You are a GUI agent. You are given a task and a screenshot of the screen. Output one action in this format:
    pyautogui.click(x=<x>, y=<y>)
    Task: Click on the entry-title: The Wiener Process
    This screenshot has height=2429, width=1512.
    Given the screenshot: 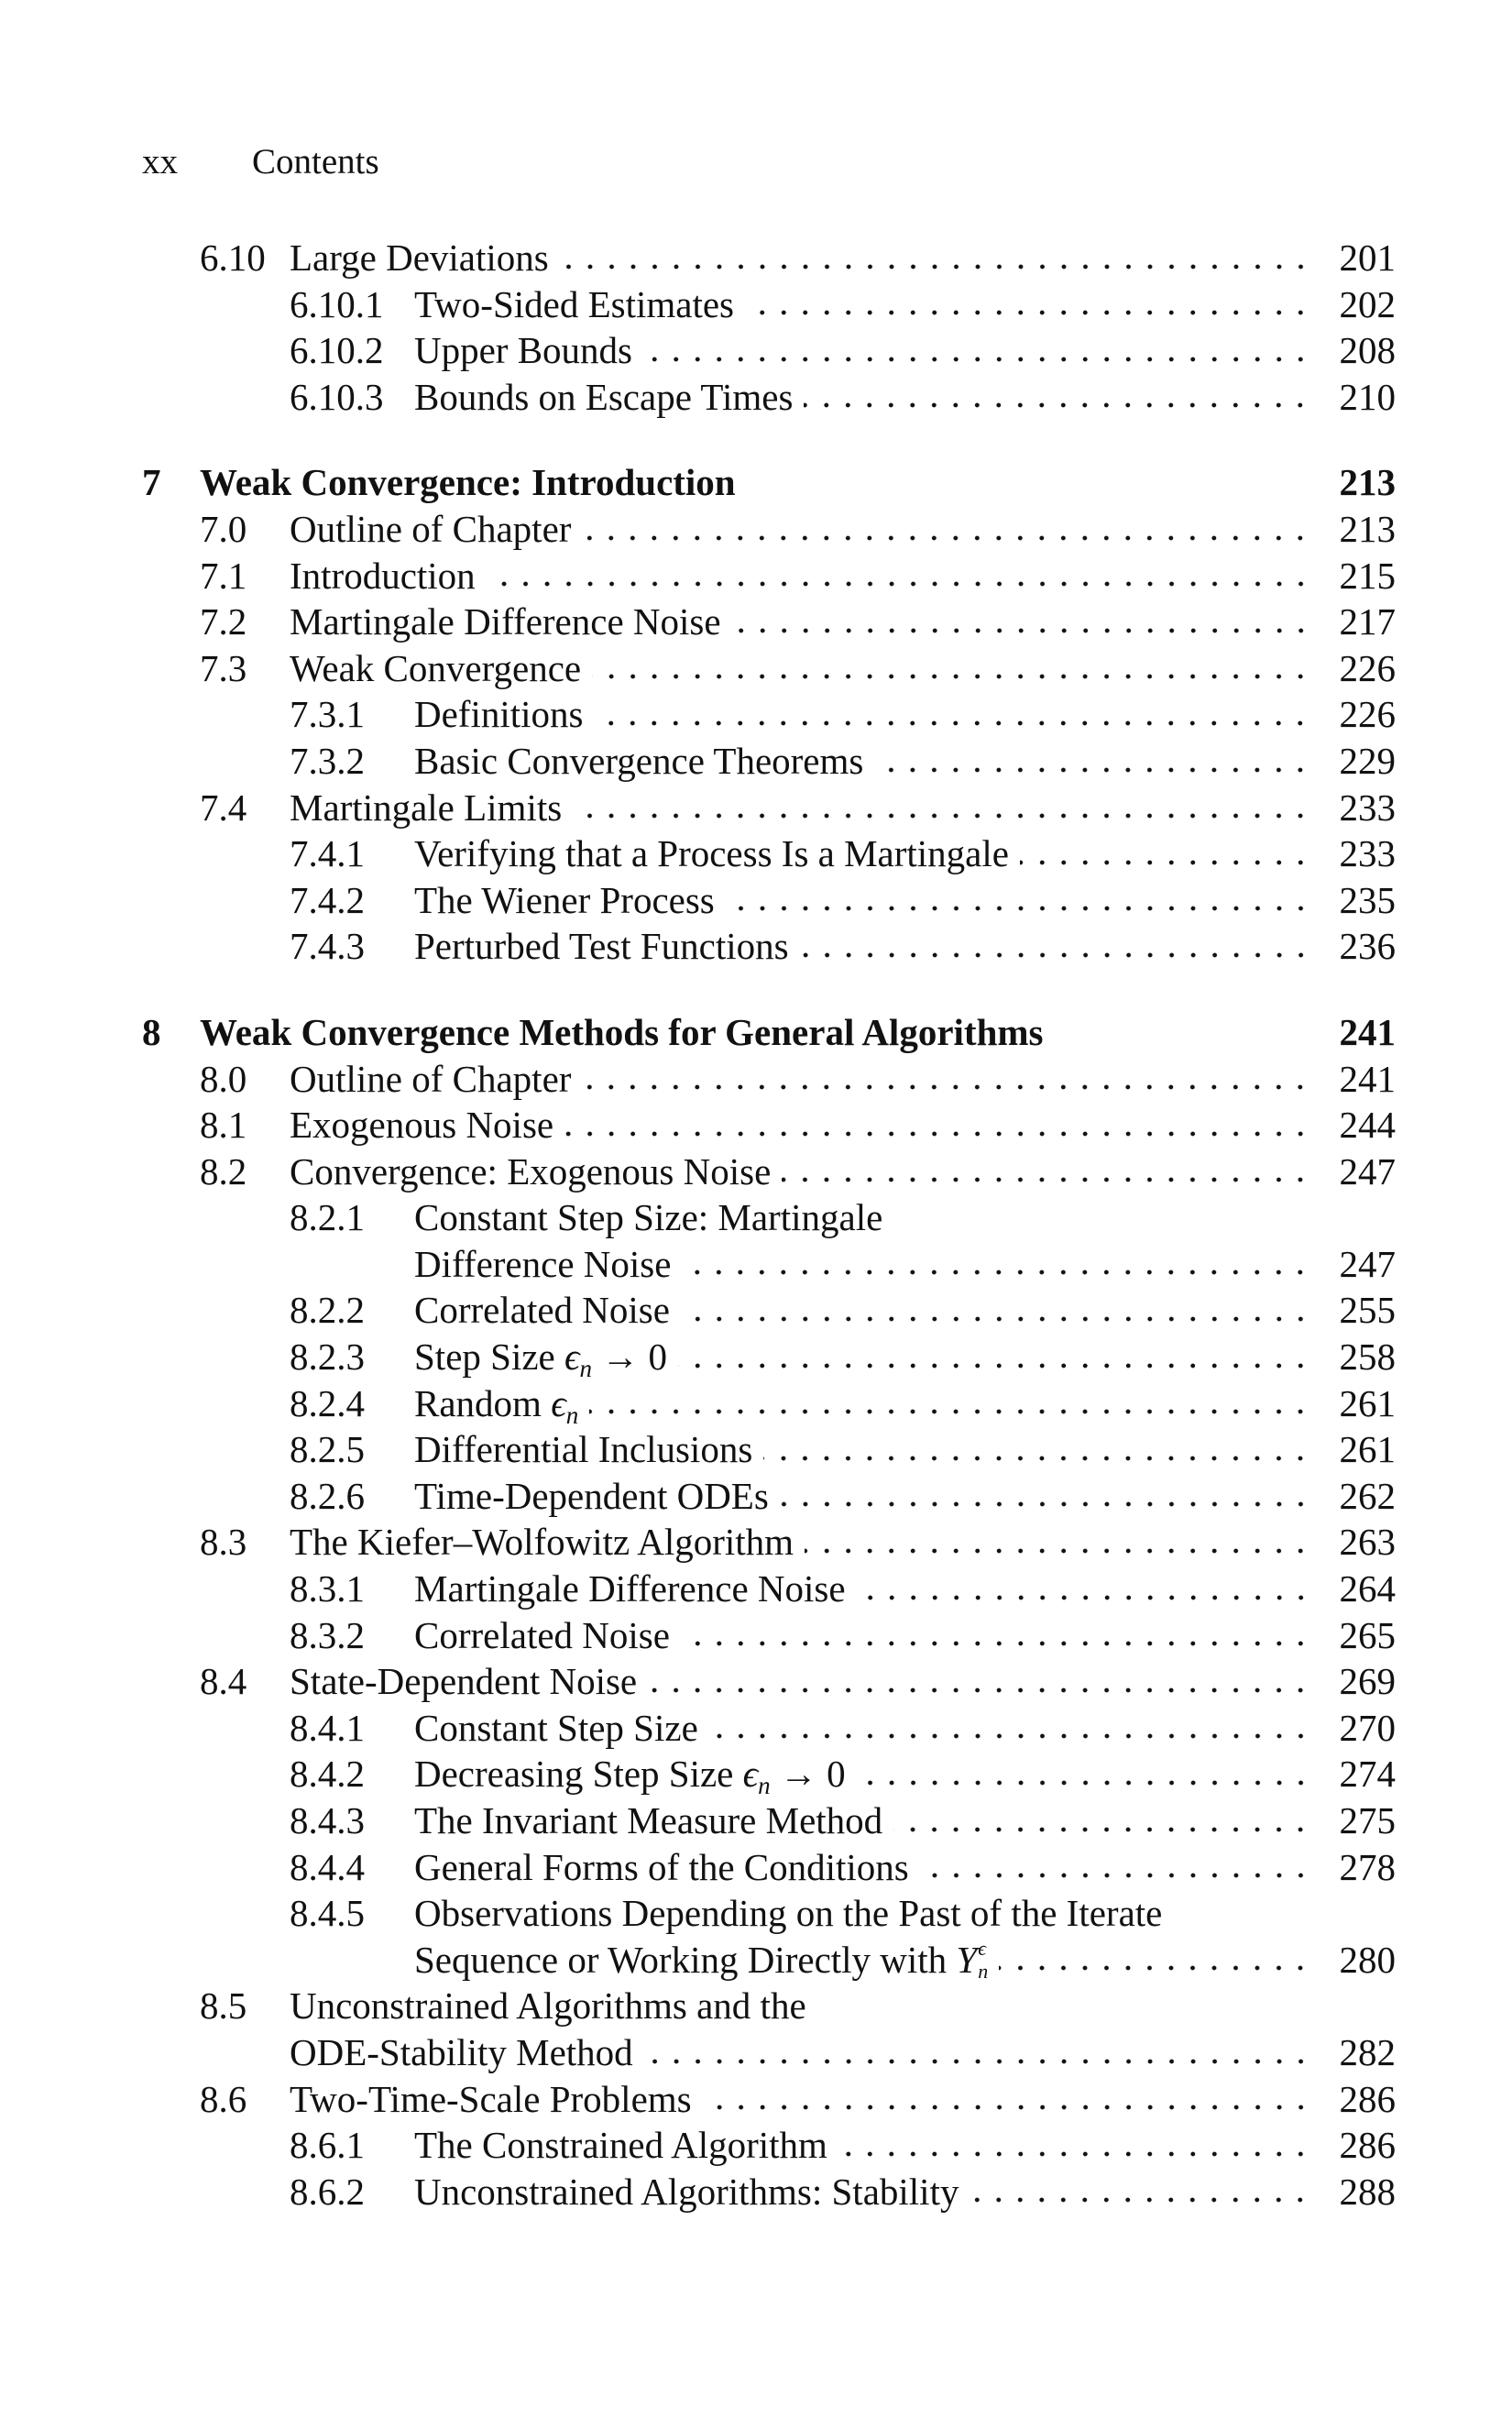 What is the action you would take?
    pyautogui.click(x=564, y=900)
    